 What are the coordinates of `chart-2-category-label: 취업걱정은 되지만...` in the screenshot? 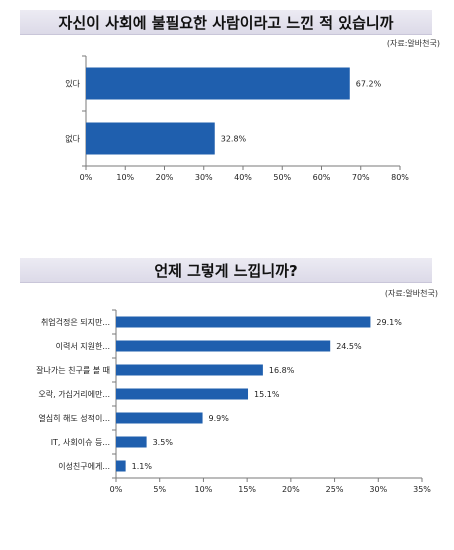 It's located at (75, 322).